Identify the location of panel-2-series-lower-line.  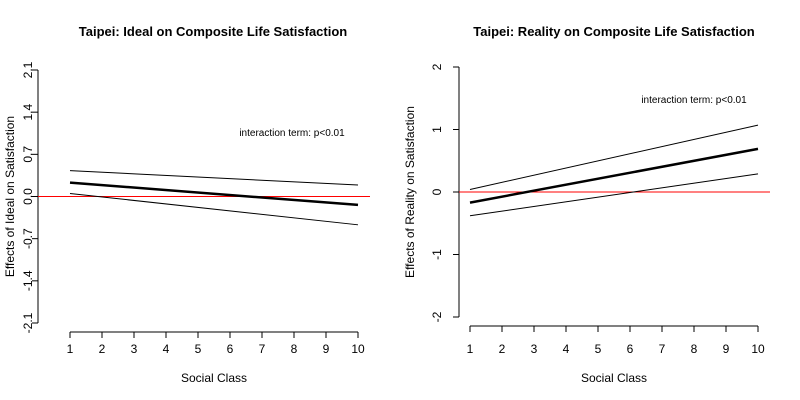
(614, 195).